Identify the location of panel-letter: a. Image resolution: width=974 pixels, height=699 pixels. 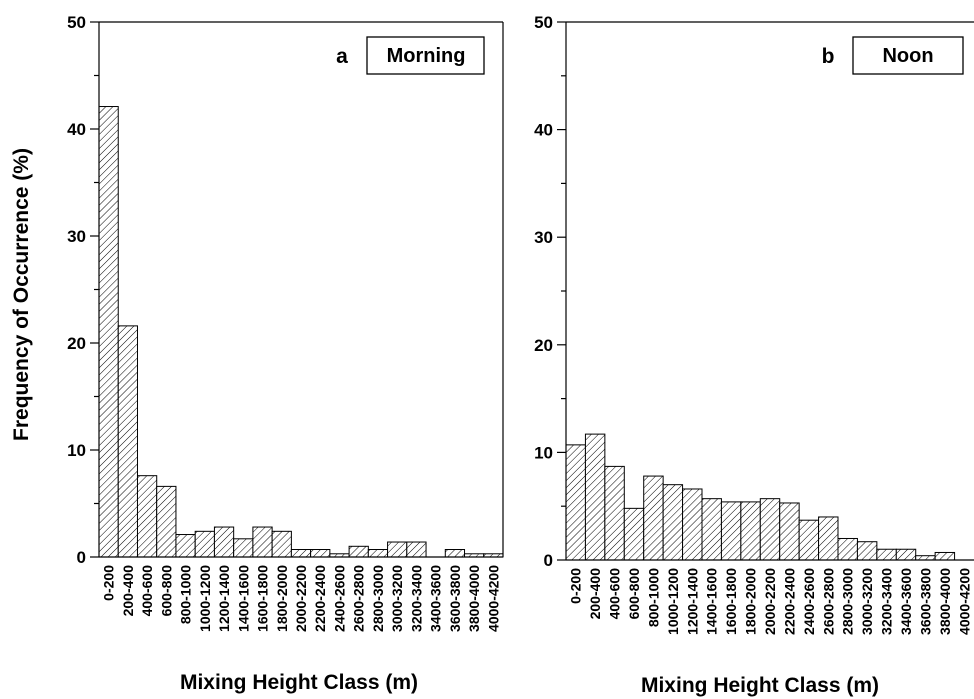
(342, 56).